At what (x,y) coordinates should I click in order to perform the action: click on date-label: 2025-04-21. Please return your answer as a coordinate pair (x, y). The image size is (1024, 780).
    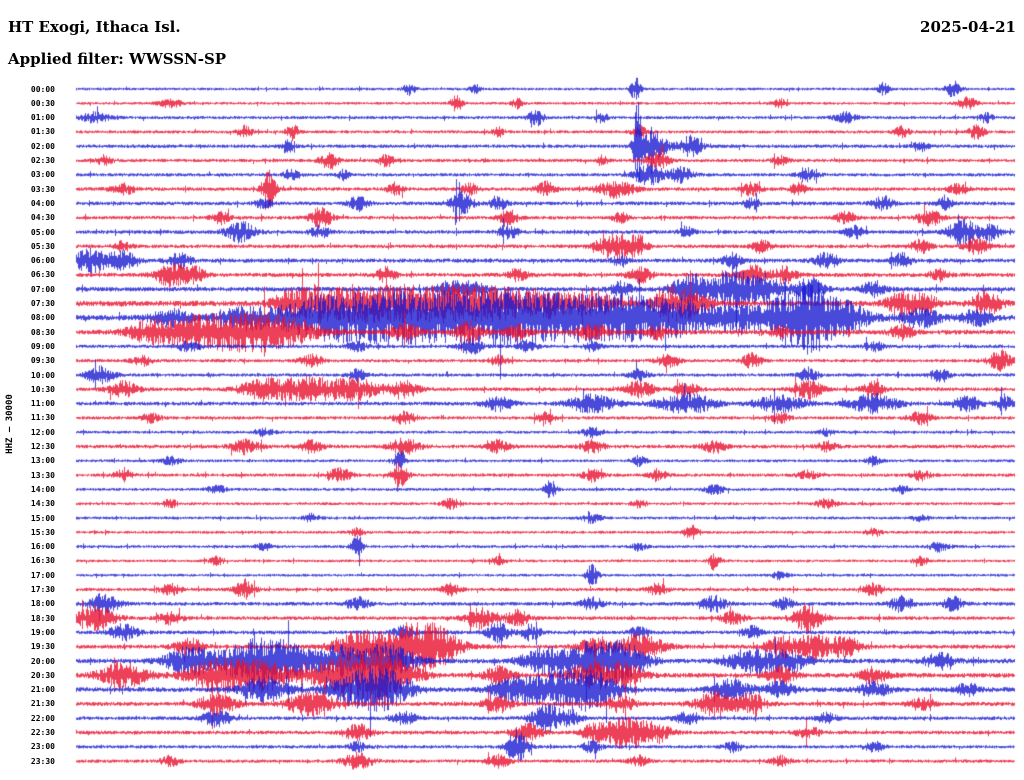
    Looking at the image, I should click on (968, 27).